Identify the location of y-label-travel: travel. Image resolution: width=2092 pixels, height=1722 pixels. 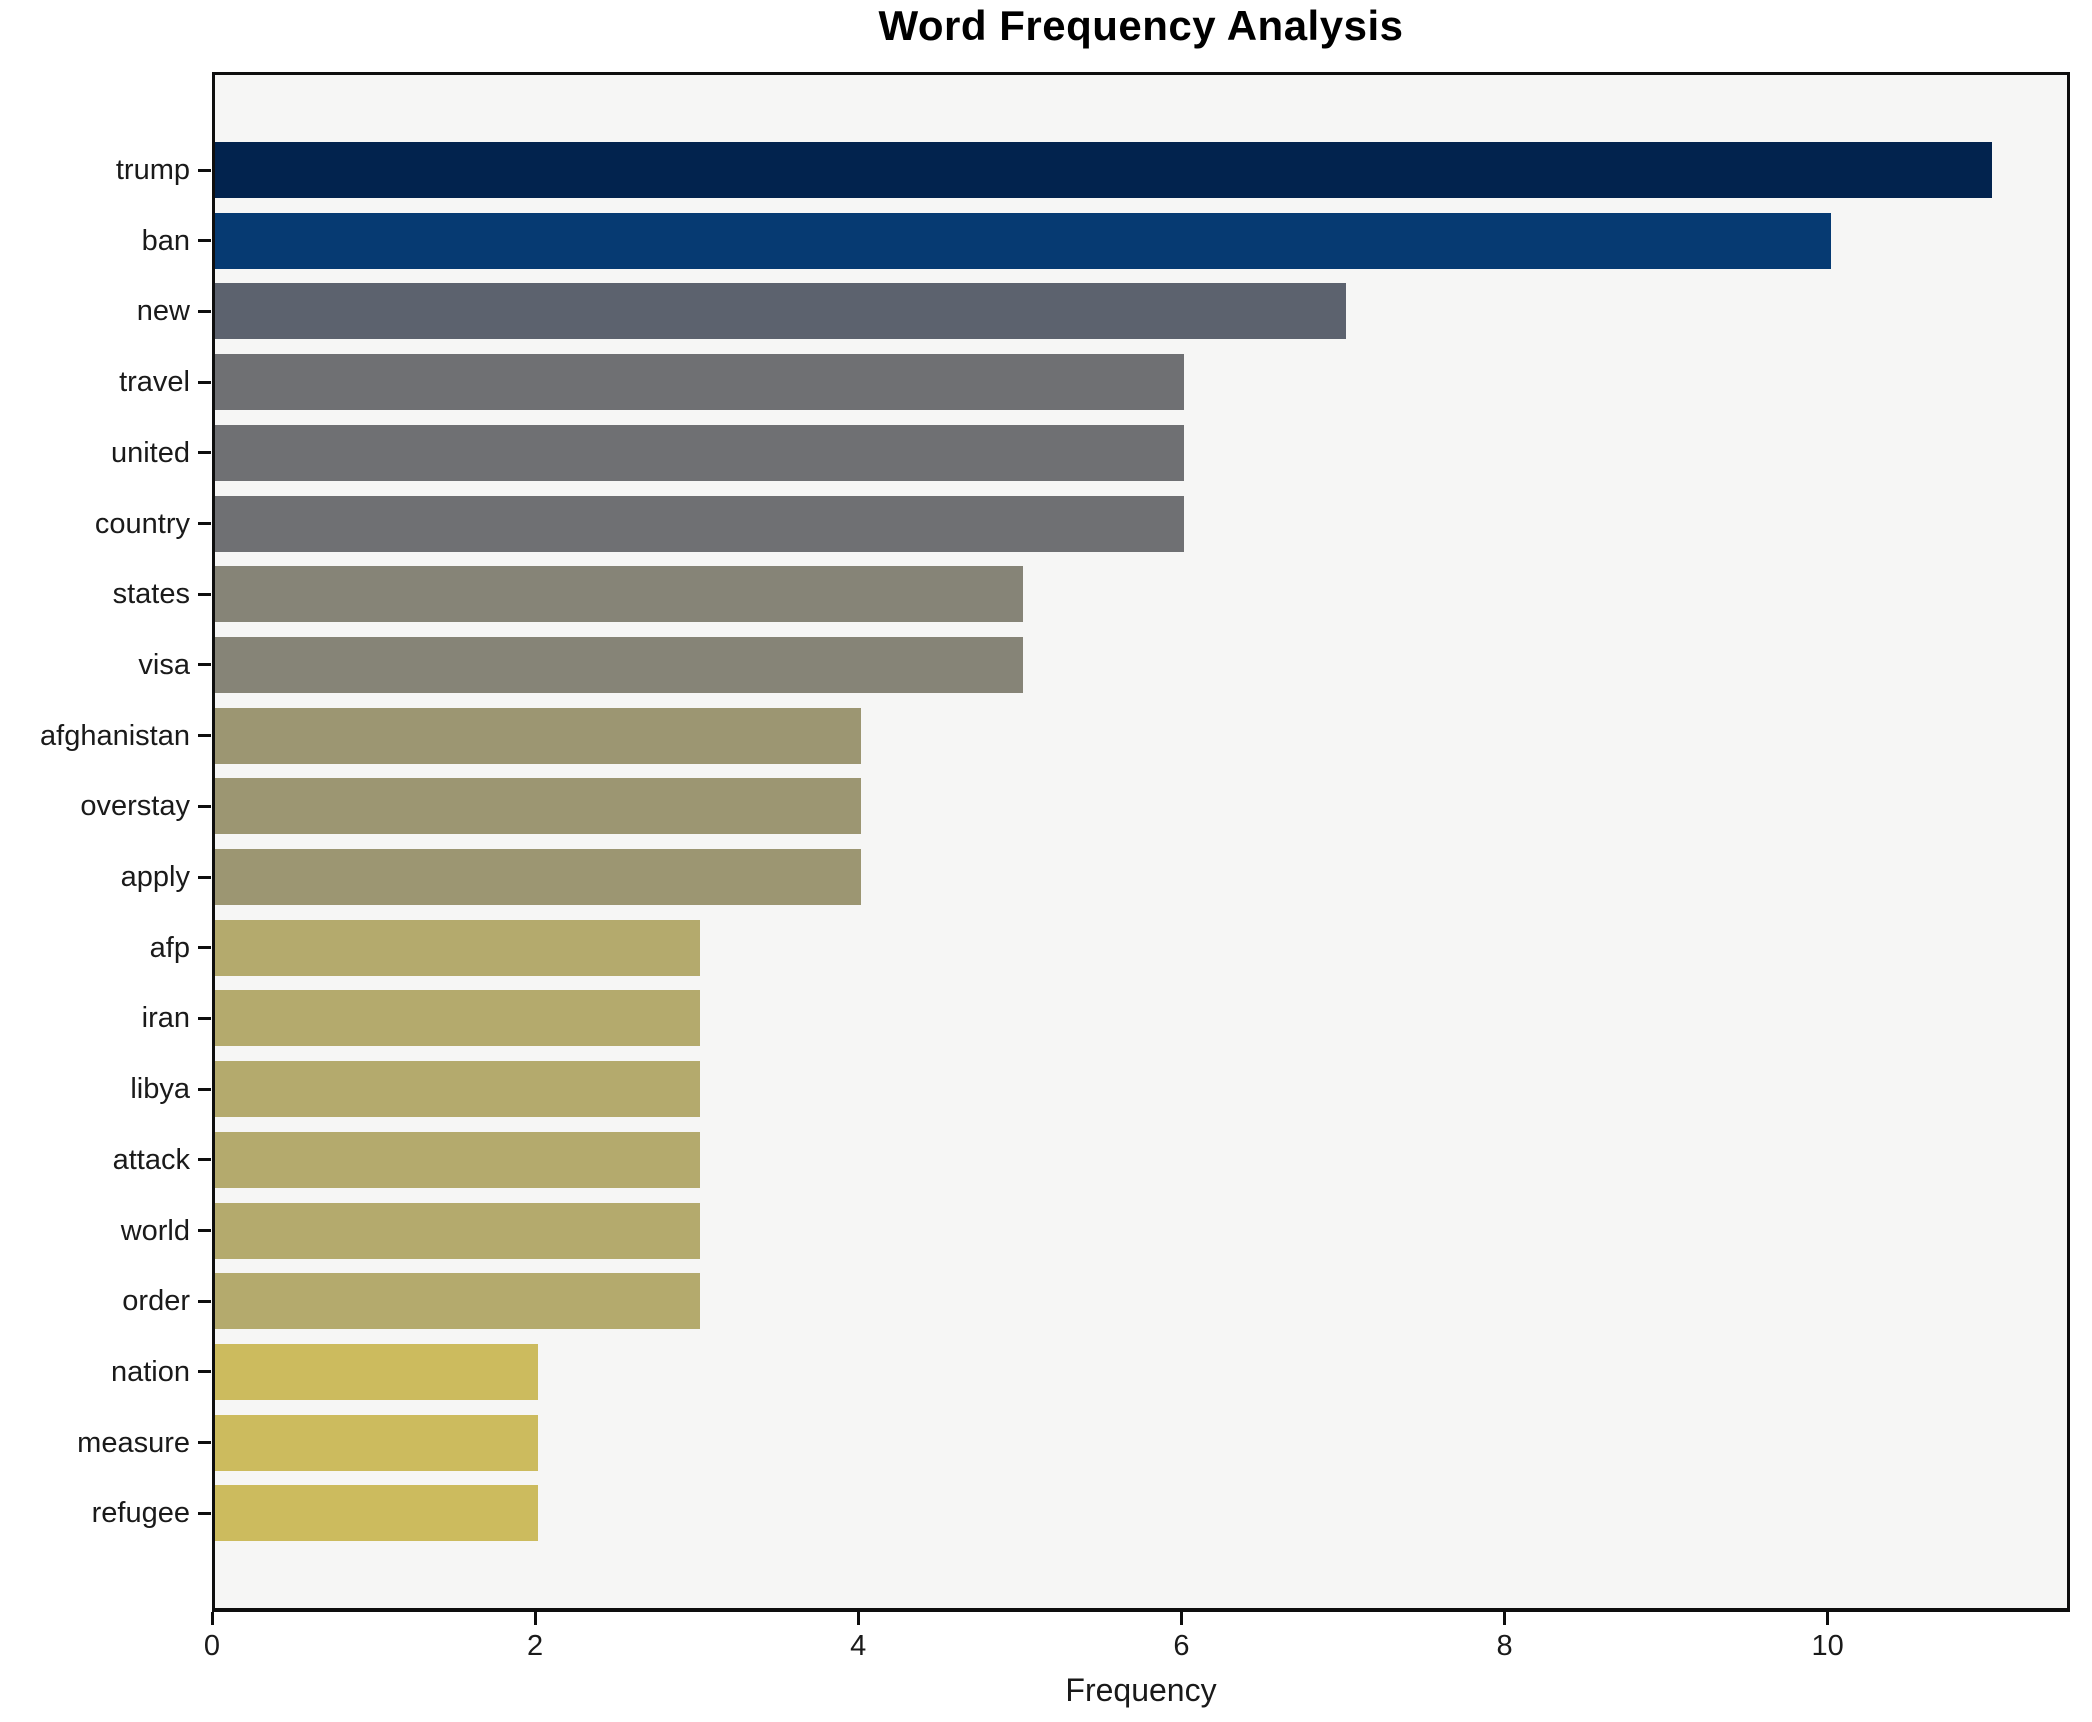
(154, 382).